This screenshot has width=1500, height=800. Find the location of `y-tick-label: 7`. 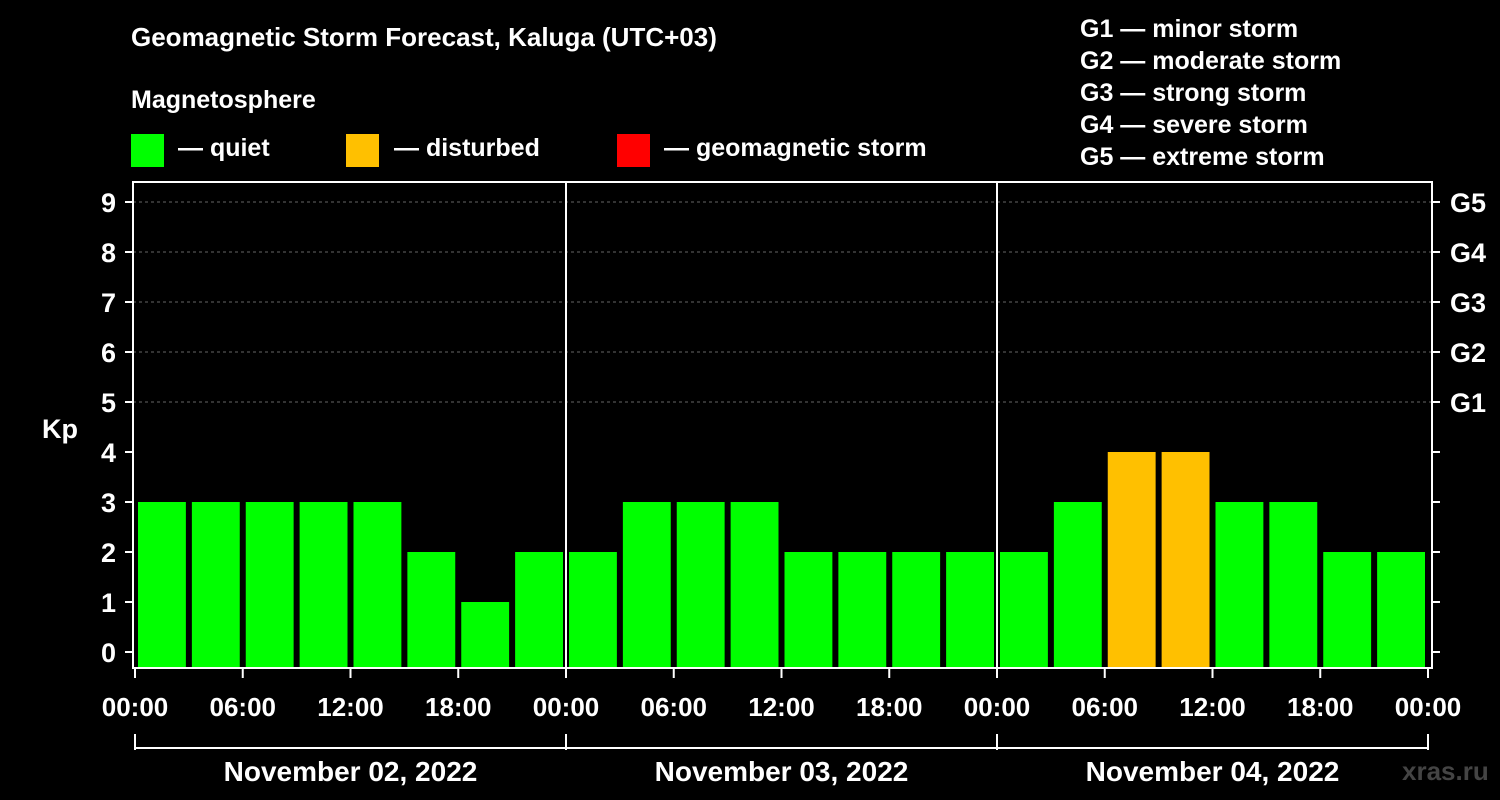

y-tick-label: 7 is located at coordinates (108, 303).